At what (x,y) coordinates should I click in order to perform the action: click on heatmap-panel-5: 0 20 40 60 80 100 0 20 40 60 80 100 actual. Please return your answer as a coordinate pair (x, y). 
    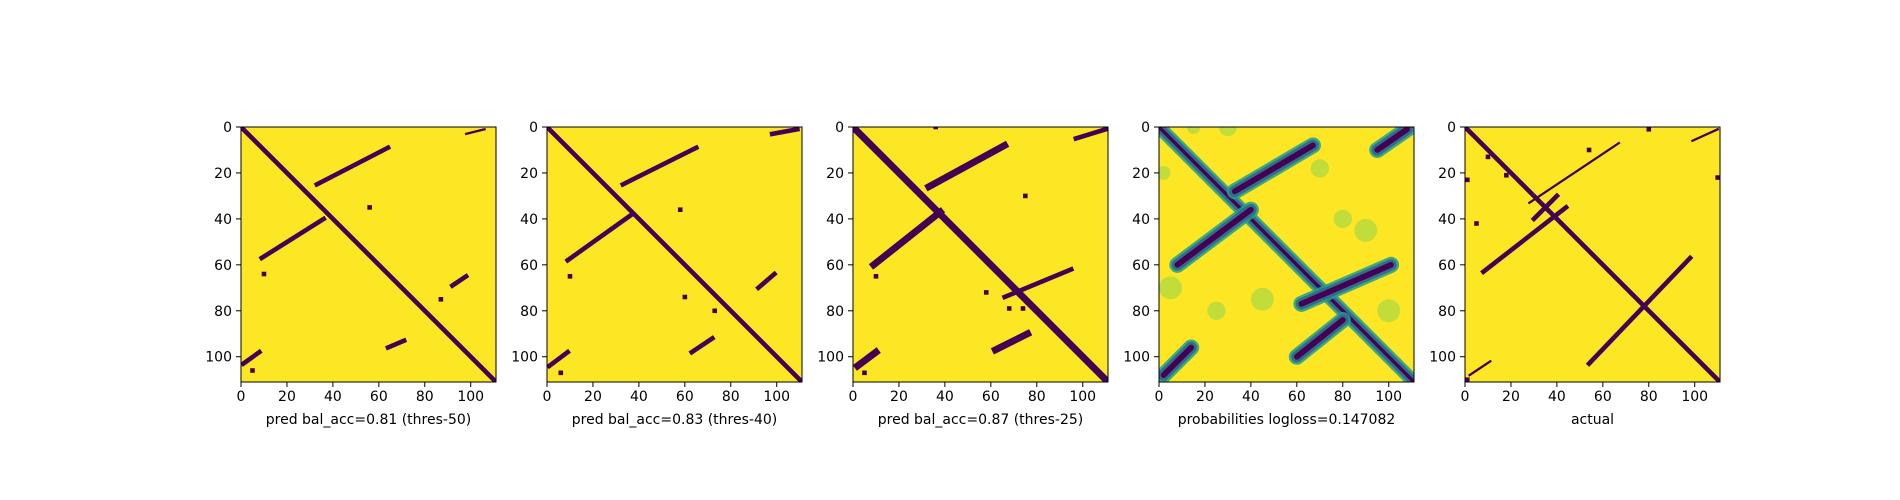
    Looking at the image, I should click on (1575, 274).